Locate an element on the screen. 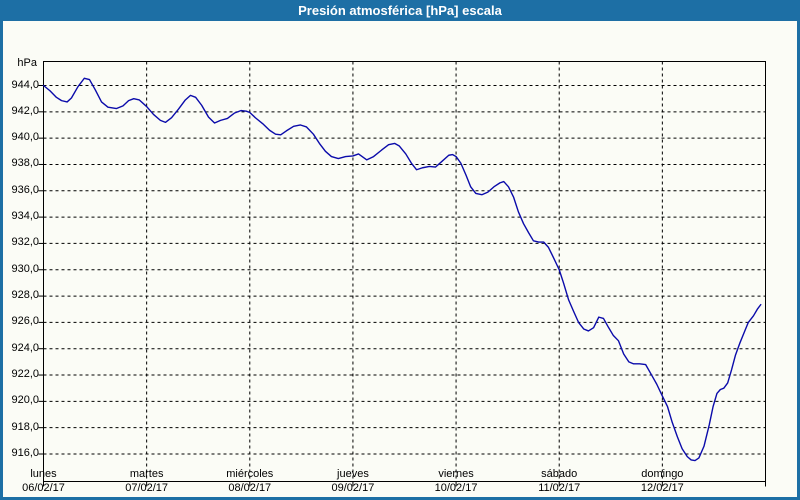  x-day-label: jueves is located at coordinates (353, 474).